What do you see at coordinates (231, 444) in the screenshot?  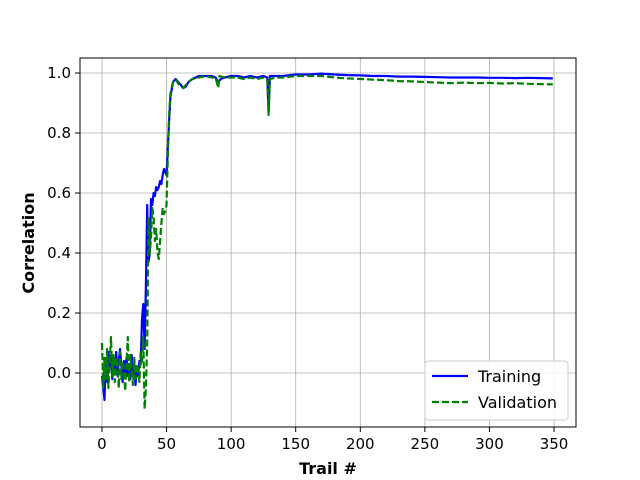 I see `x-tick-label: 100` at bounding box center [231, 444].